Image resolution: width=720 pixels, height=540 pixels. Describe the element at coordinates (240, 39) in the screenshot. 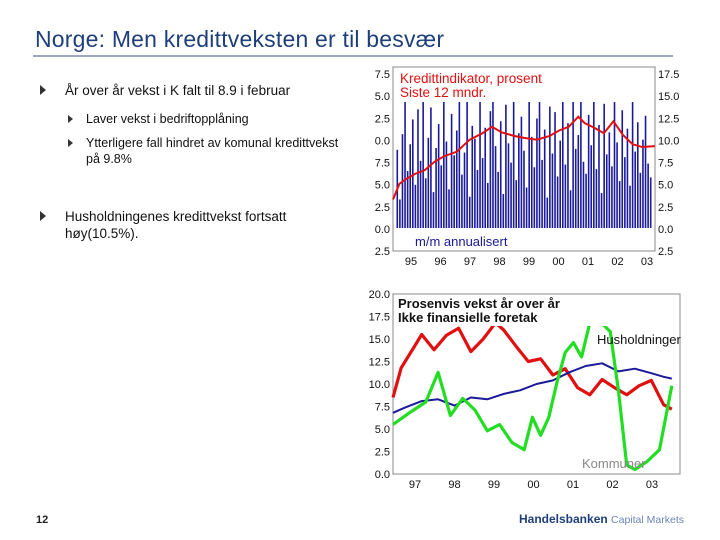

I see `slide-title: Norge: Men kredittveksten er til besvær` at that location.